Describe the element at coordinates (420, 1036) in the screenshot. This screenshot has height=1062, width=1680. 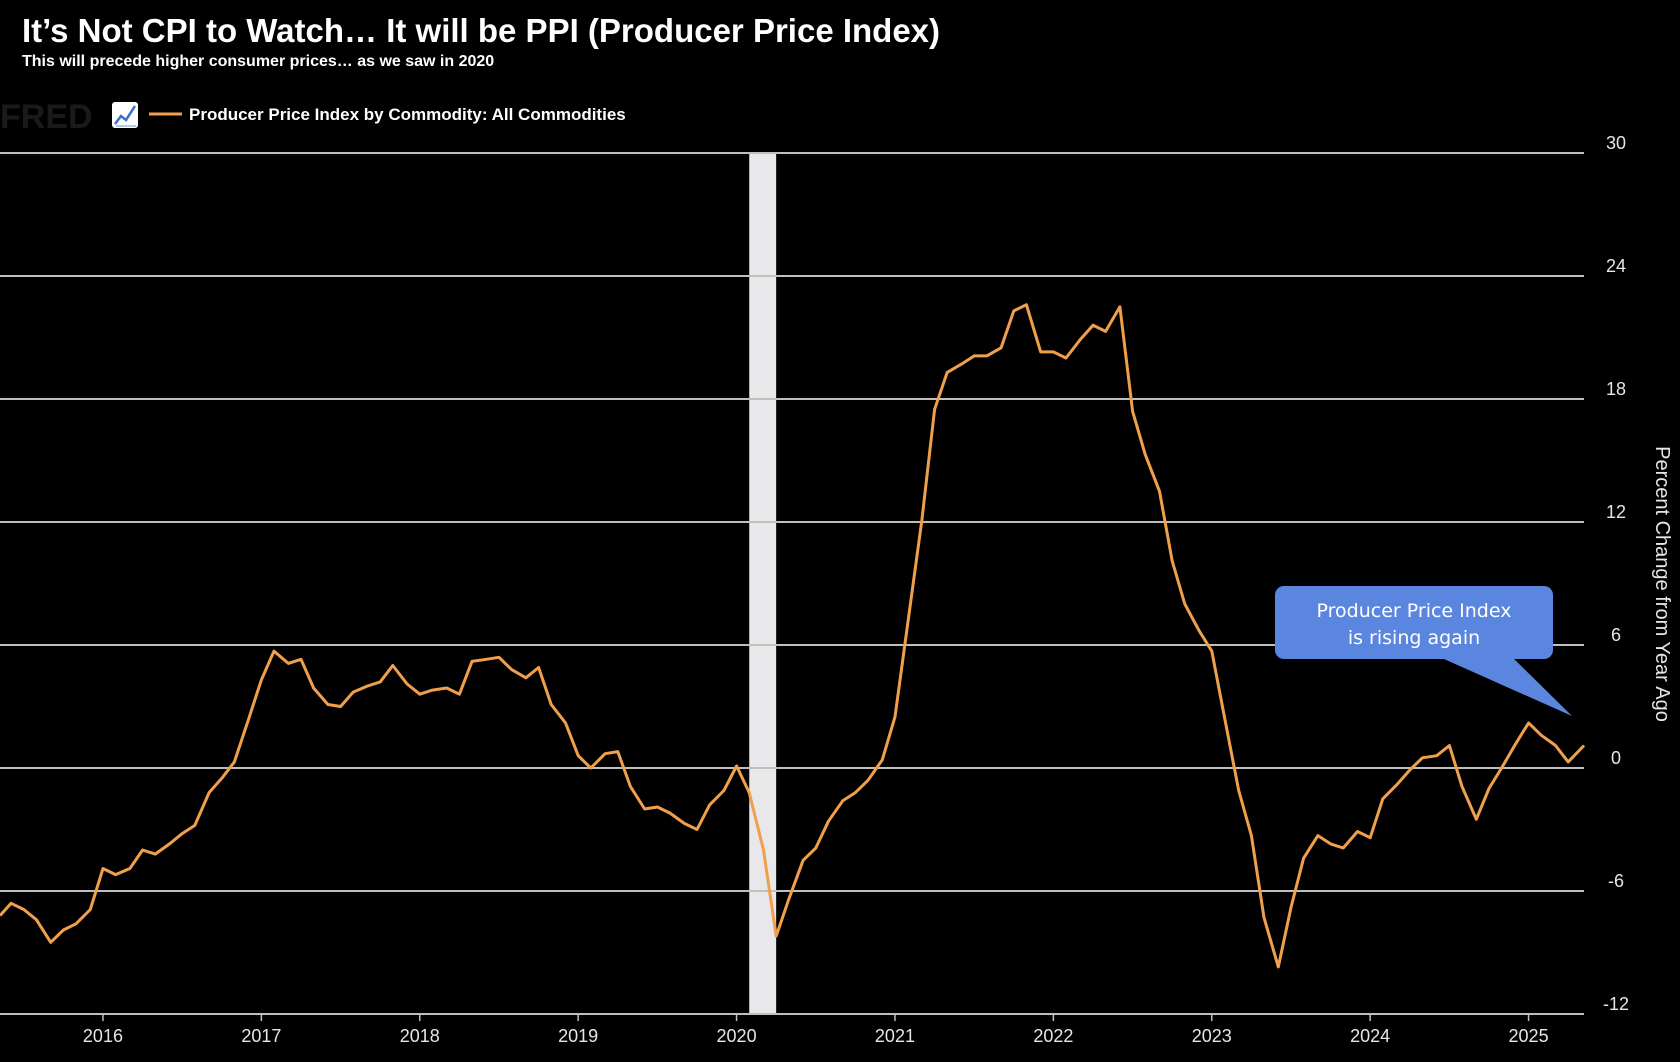
I see `x-tick-label: 2018` at that location.